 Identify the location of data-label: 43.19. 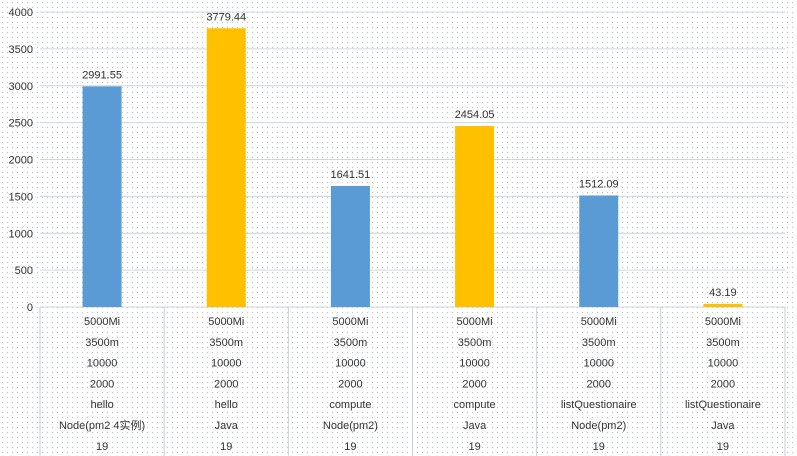
(723, 293).